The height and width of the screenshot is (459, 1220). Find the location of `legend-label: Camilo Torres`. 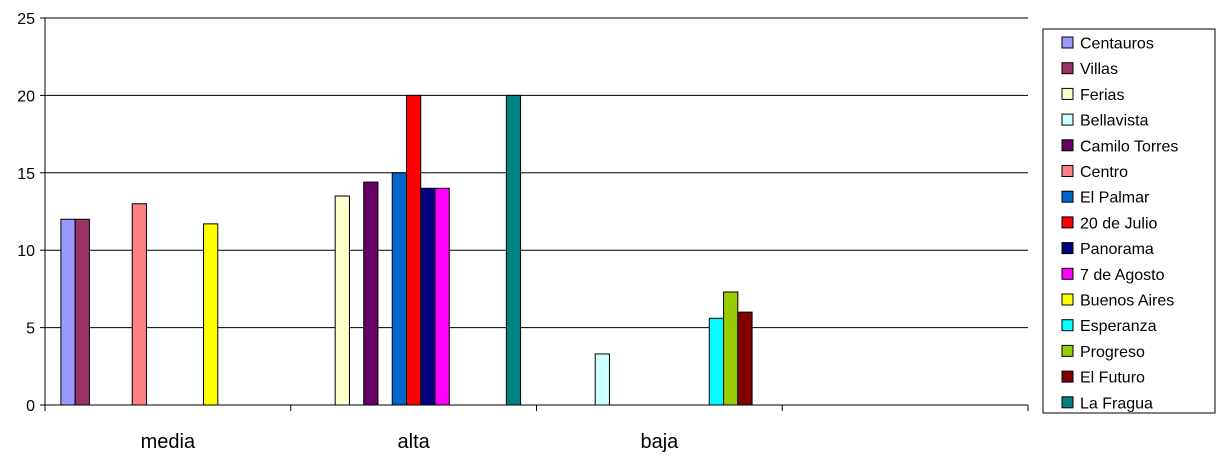

legend-label: Camilo Torres is located at coordinates (1129, 146).